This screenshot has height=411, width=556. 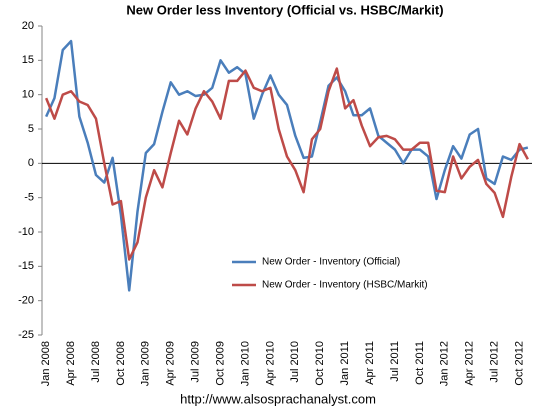 I want to click on x-tick-label: Oct 2011, so click(x=420, y=363).